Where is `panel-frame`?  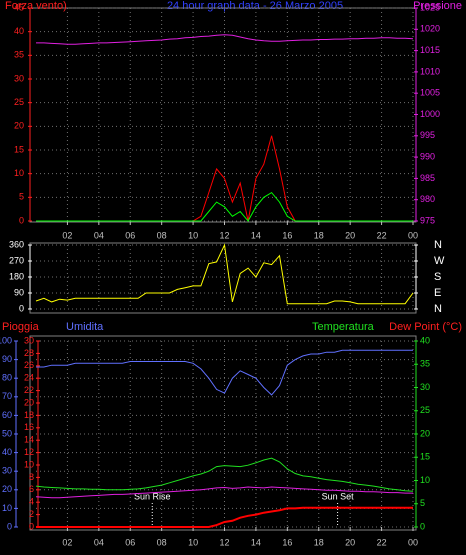
panel-frame is located at coordinates (223, 278).